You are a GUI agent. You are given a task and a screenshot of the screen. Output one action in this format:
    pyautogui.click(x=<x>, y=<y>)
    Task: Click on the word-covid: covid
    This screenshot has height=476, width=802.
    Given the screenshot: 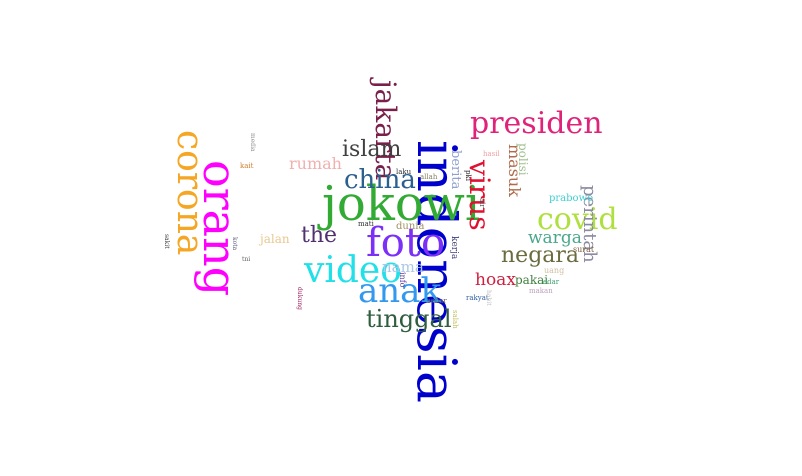 What is the action you would take?
    pyautogui.click(x=577, y=219)
    